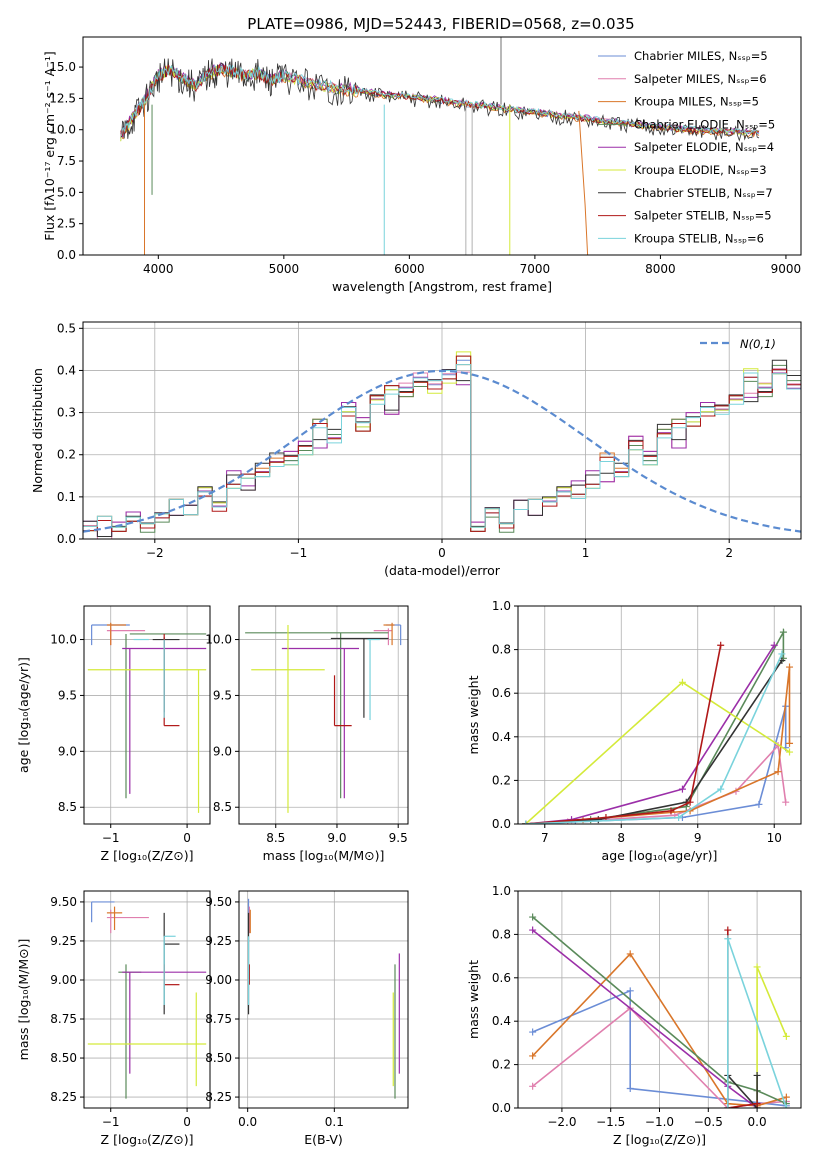 This screenshot has height=1170, width=819. Describe the element at coordinates (324, 855) in the screenshot. I see `x-axis-label: mass [log₁₀(M/M⊙)]` at that location.